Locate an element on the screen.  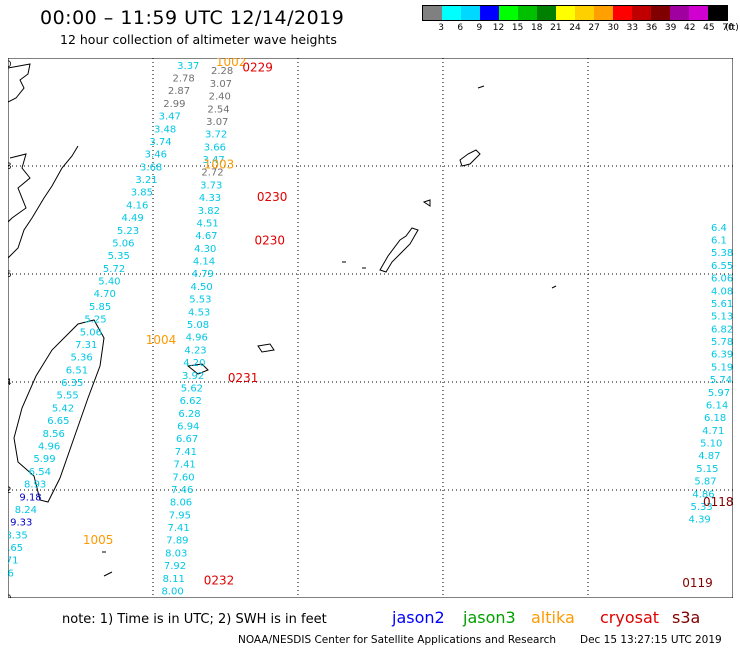
swh-value: 8.00 is located at coordinates (172, 591).